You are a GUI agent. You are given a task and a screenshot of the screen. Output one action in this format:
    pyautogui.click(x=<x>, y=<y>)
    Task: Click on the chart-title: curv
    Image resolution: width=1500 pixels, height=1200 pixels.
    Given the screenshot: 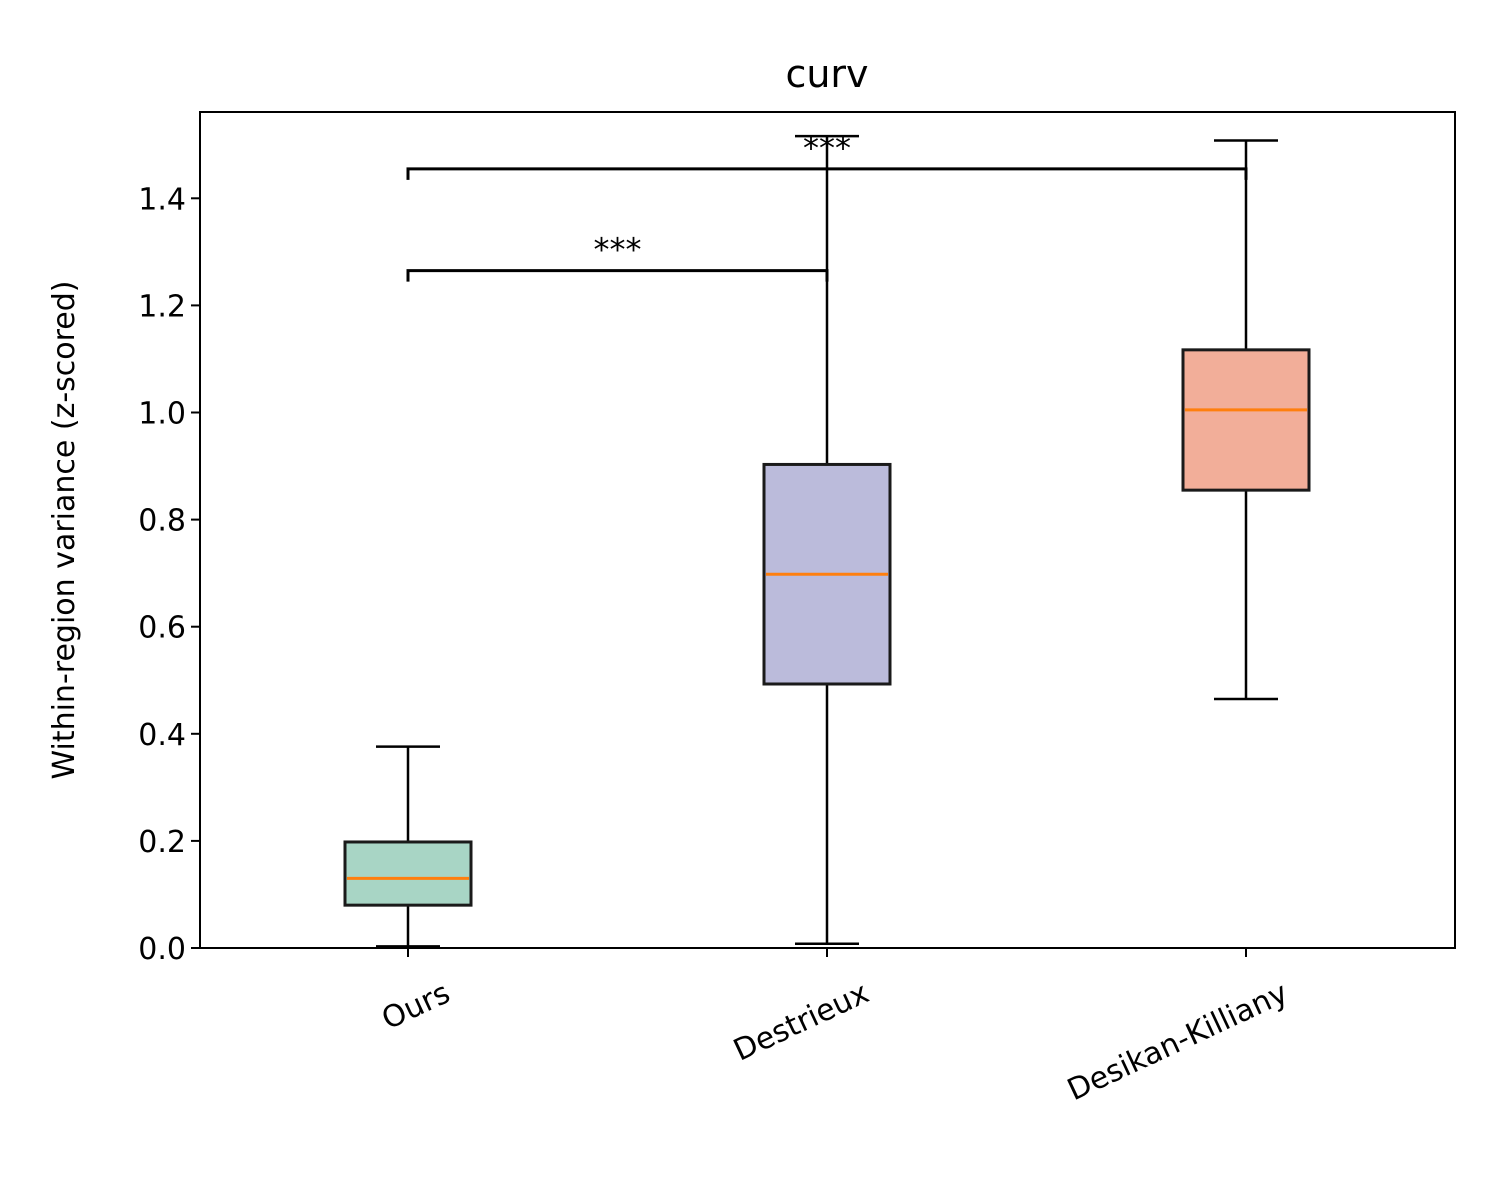 What is the action you would take?
    pyautogui.click(x=826, y=74)
    